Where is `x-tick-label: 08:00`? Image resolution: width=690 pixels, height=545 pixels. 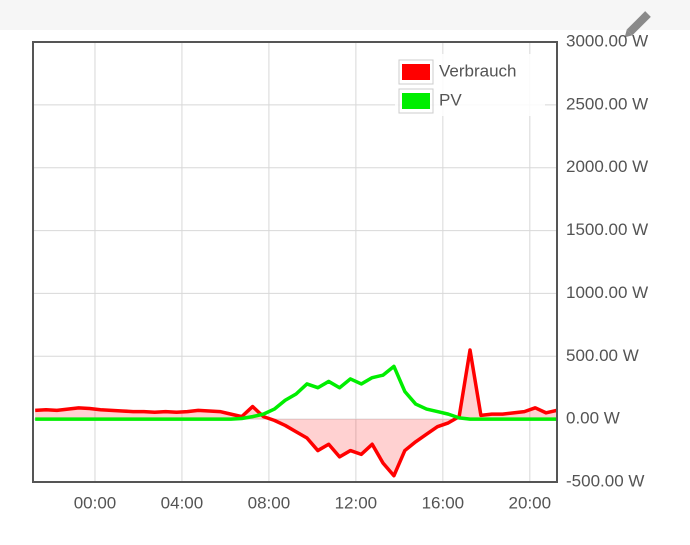 x-tick-label: 08:00 is located at coordinates (269, 502).